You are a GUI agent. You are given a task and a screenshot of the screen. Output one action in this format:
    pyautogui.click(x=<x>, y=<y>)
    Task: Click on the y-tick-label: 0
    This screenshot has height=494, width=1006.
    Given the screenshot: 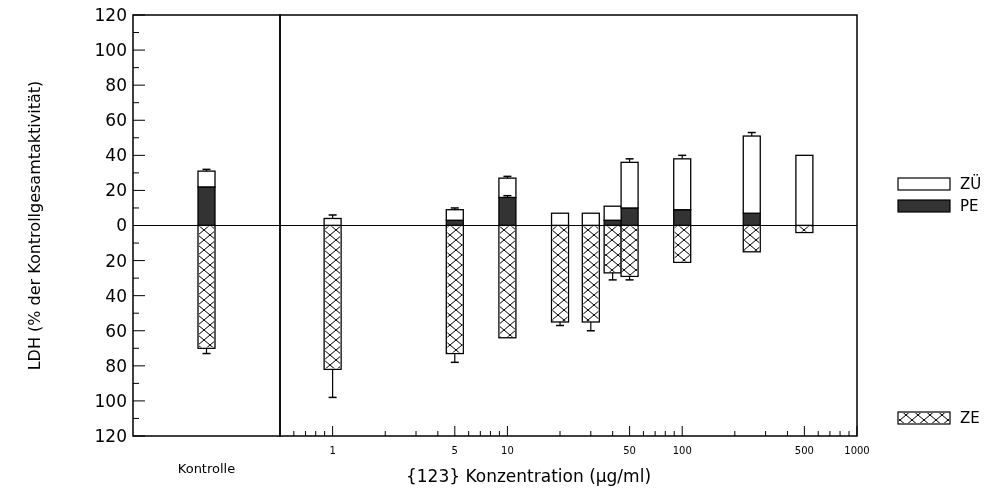 What is the action you would take?
    pyautogui.click(x=121, y=225)
    